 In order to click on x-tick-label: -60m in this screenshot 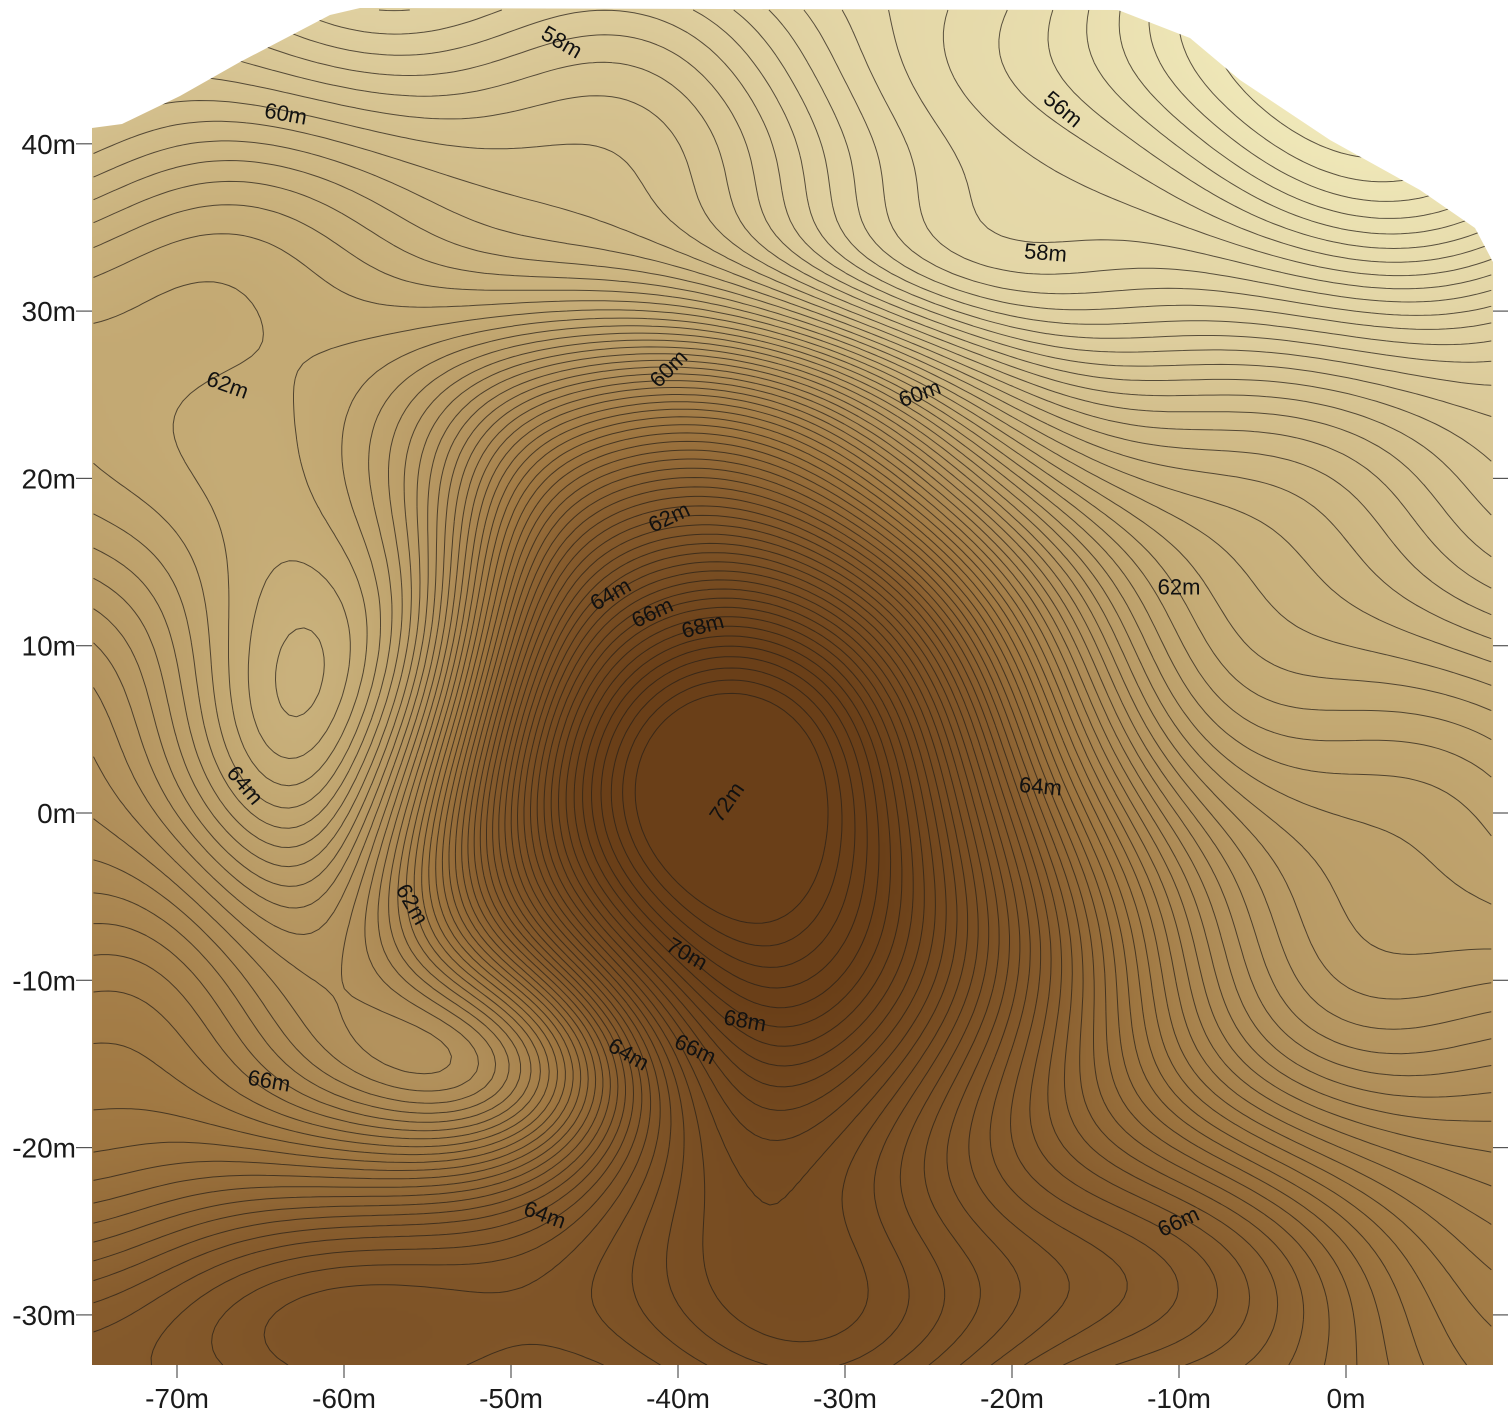, I will do `click(344, 1398)`.